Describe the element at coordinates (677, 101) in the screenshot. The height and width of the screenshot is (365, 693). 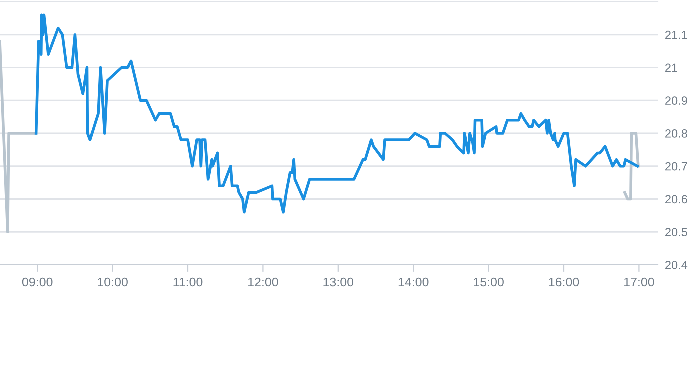
I see `y-tick-label: 20.9` at that location.